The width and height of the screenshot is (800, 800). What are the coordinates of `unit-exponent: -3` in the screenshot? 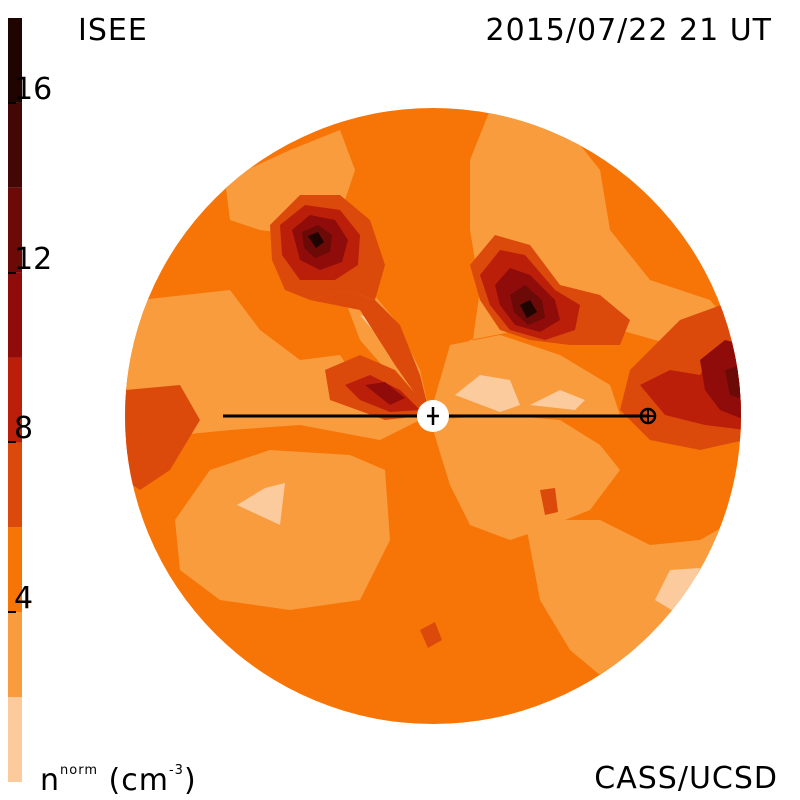 It's located at (176, 770).